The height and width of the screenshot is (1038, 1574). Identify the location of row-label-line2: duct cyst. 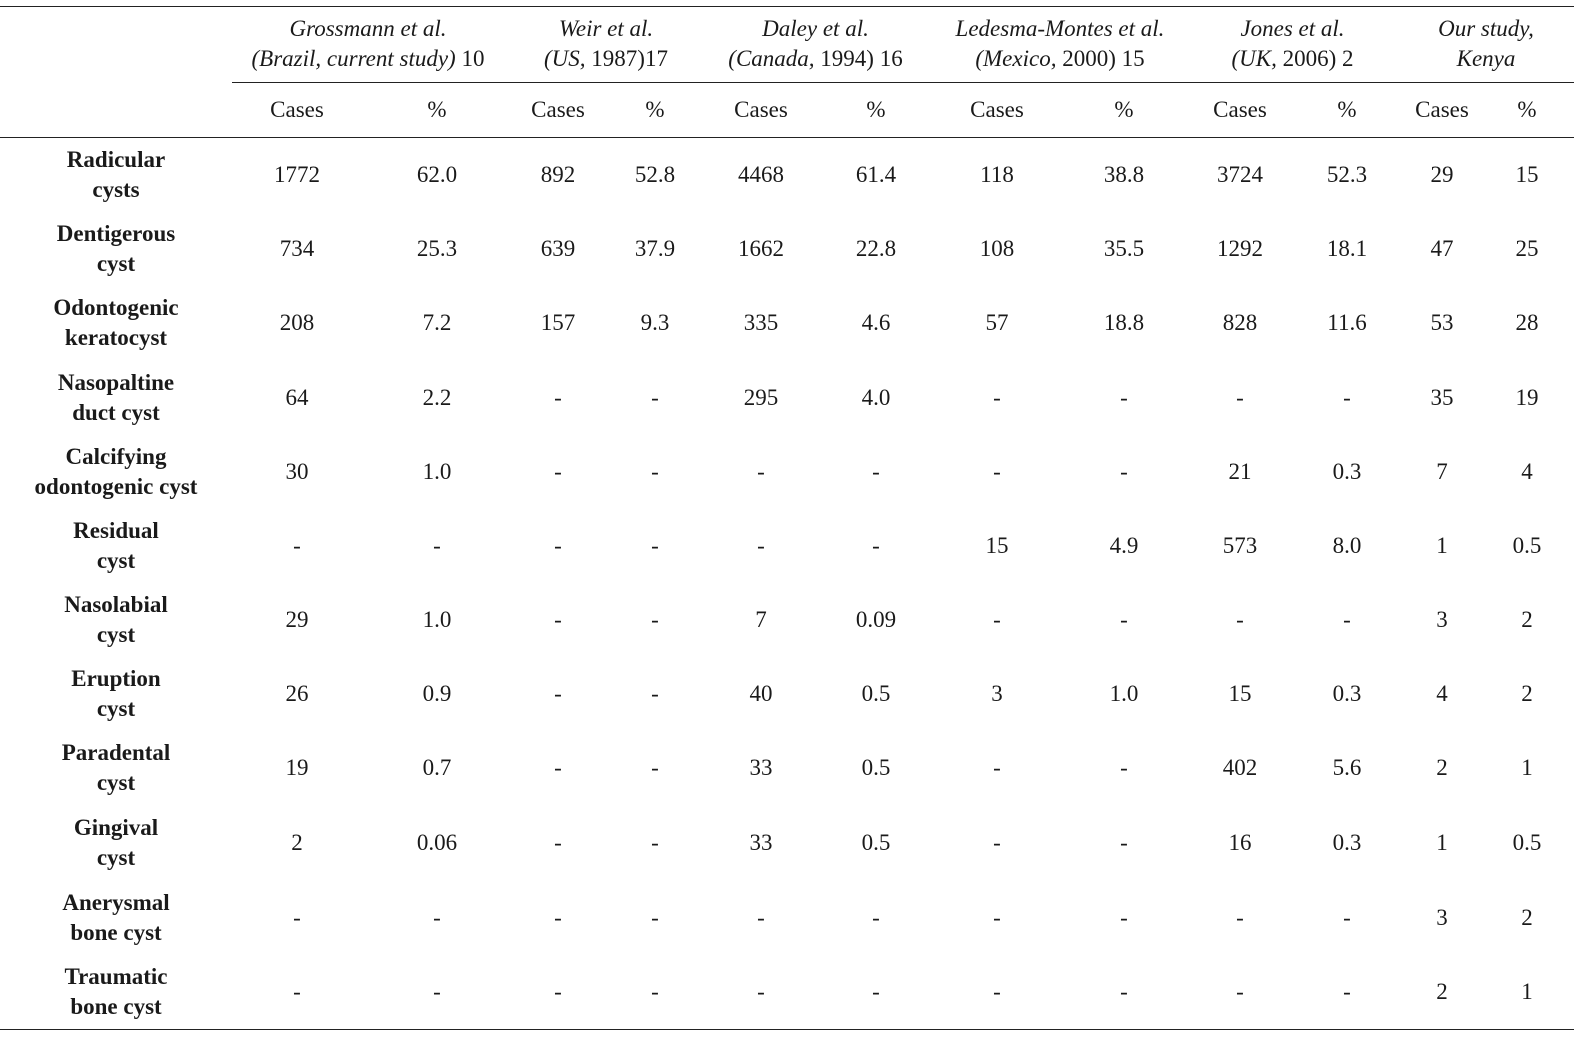
(116, 412).